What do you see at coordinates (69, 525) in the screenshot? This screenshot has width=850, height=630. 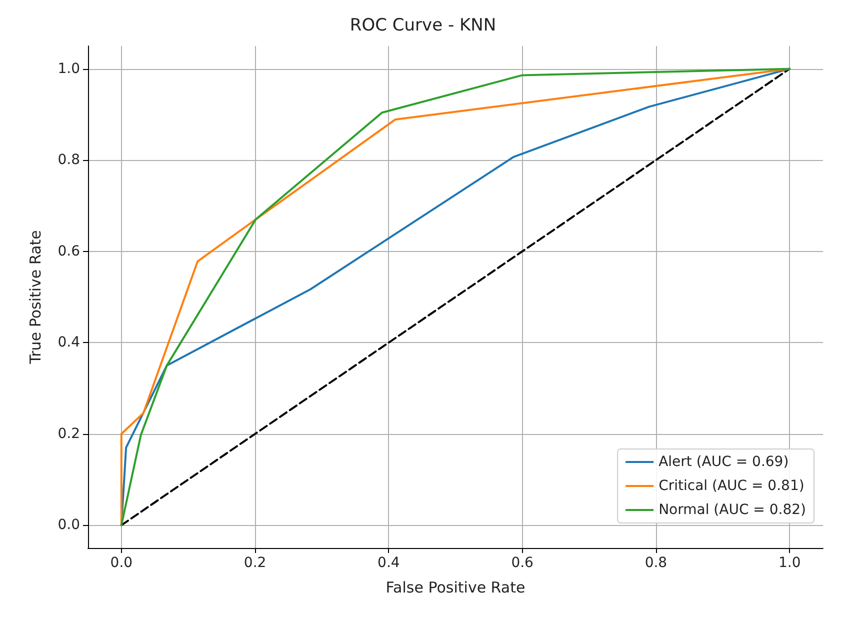 I see `y-tick-label: 0.0` at bounding box center [69, 525].